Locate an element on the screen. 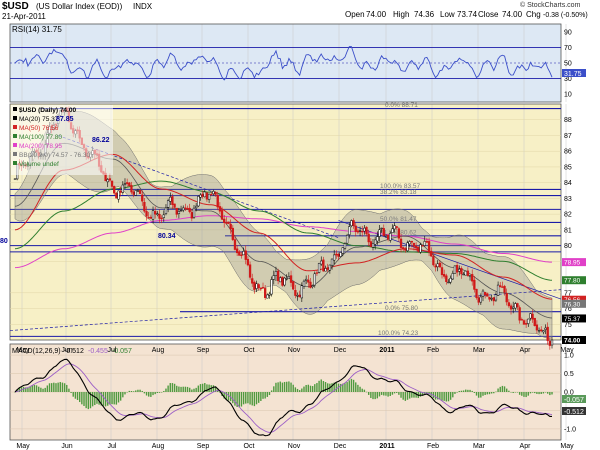  annotation-high: 87.85 is located at coordinates (65, 119).